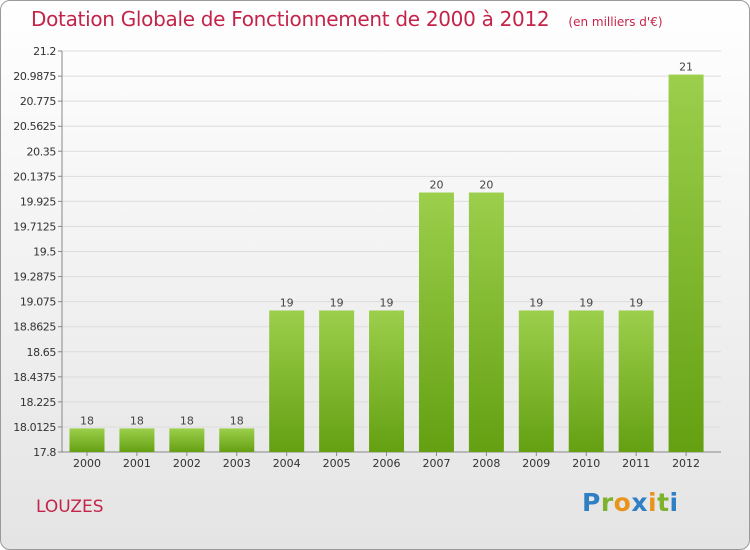 The height and width of the screenshot is (550, 750). I want to click on bar-2012, so click(686, 263).